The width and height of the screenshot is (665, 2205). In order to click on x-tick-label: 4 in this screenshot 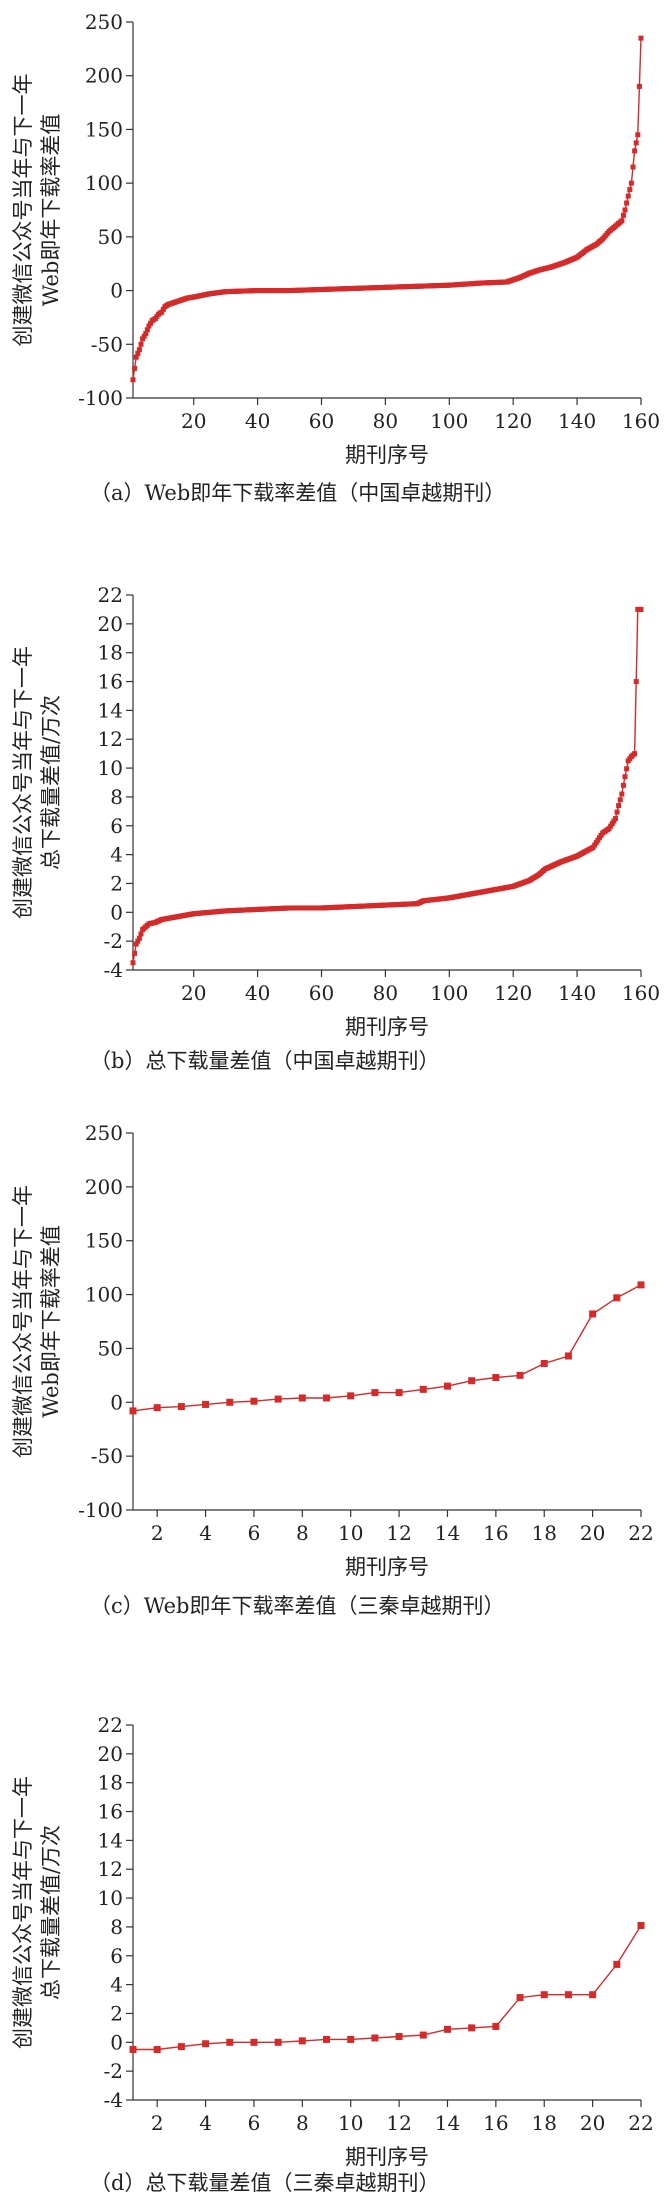, I will do `click(205, 1533)`.